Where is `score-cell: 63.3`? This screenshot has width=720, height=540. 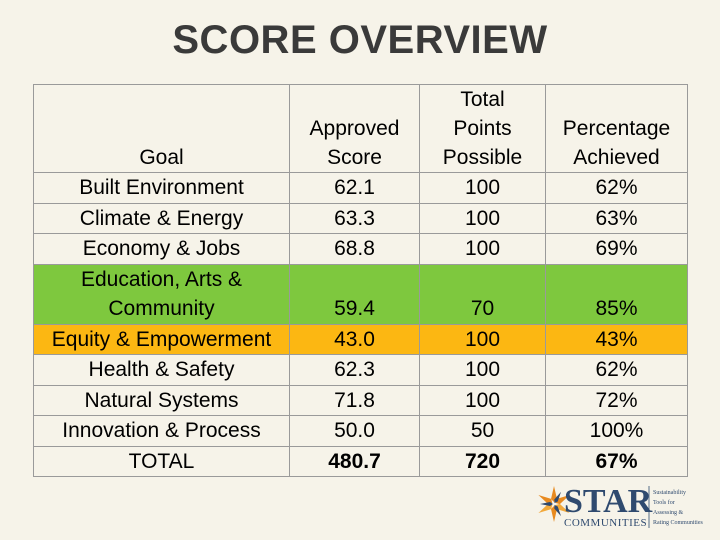 score-cell: 63.3 is located at coordinates (354, 218).